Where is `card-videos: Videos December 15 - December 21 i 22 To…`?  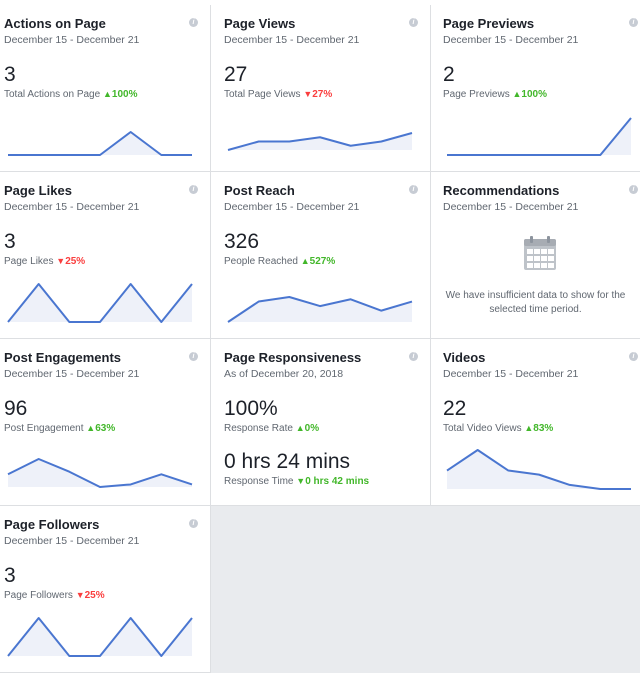
card-videos: Videos December 15 - December 21 i 22 To… is located at coordinates (535, 422).